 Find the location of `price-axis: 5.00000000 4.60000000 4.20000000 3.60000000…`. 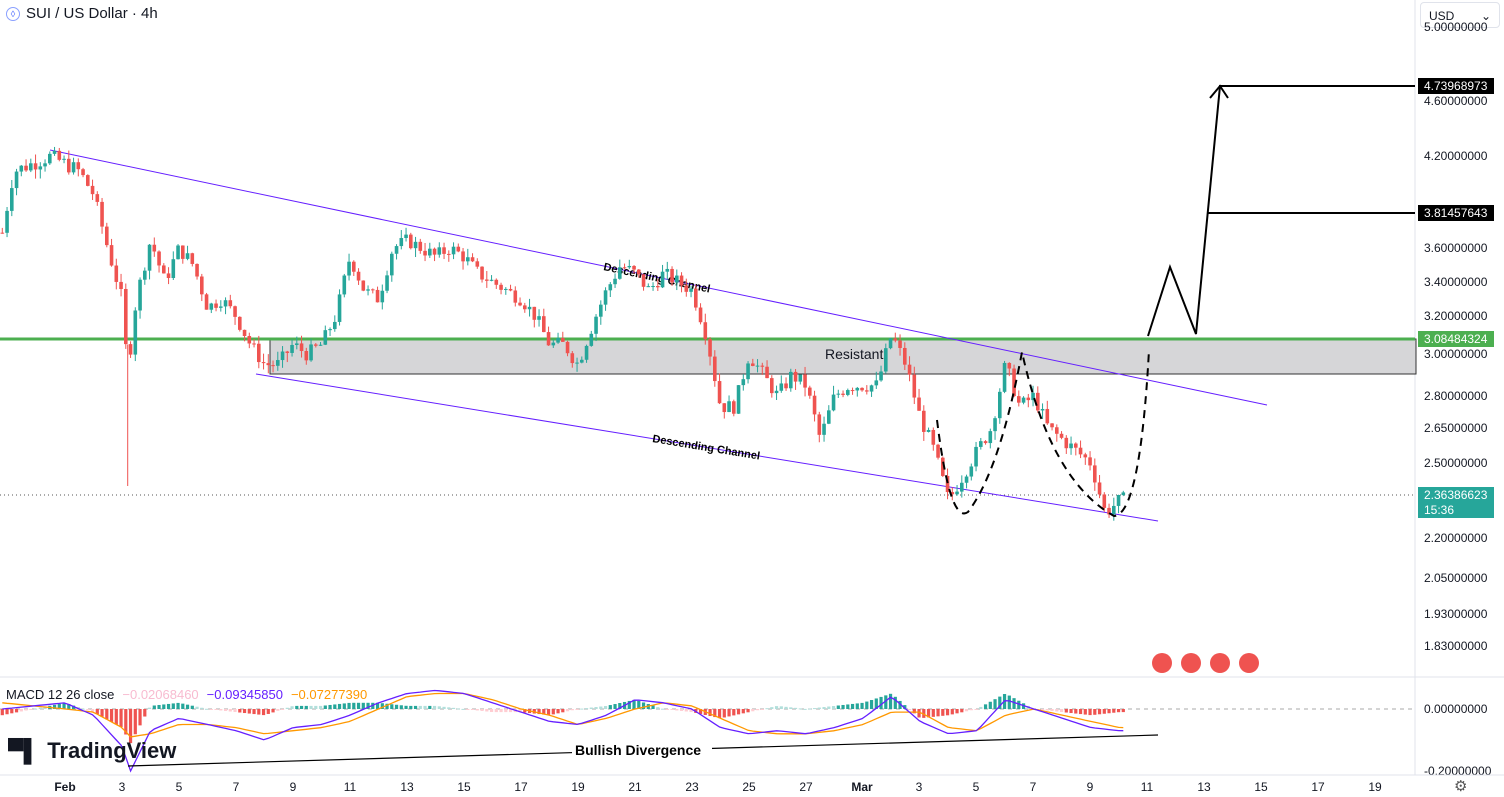

price-axis: 5.00000000 4.60000000 4.20000000 3.60000000… is located at coordinates (1456, 336).